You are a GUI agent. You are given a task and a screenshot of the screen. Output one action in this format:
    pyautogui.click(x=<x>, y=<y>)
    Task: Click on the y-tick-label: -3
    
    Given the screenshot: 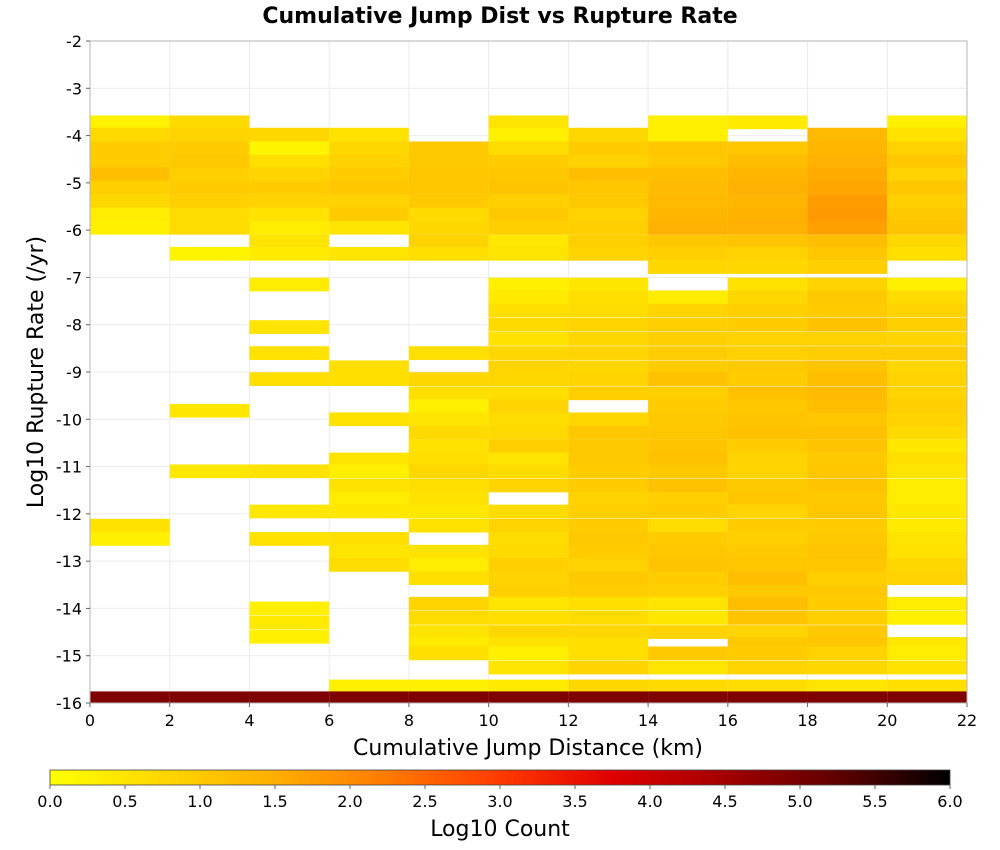 What is the action you would take?
    pyautogui.click(x=74, y=88)
    